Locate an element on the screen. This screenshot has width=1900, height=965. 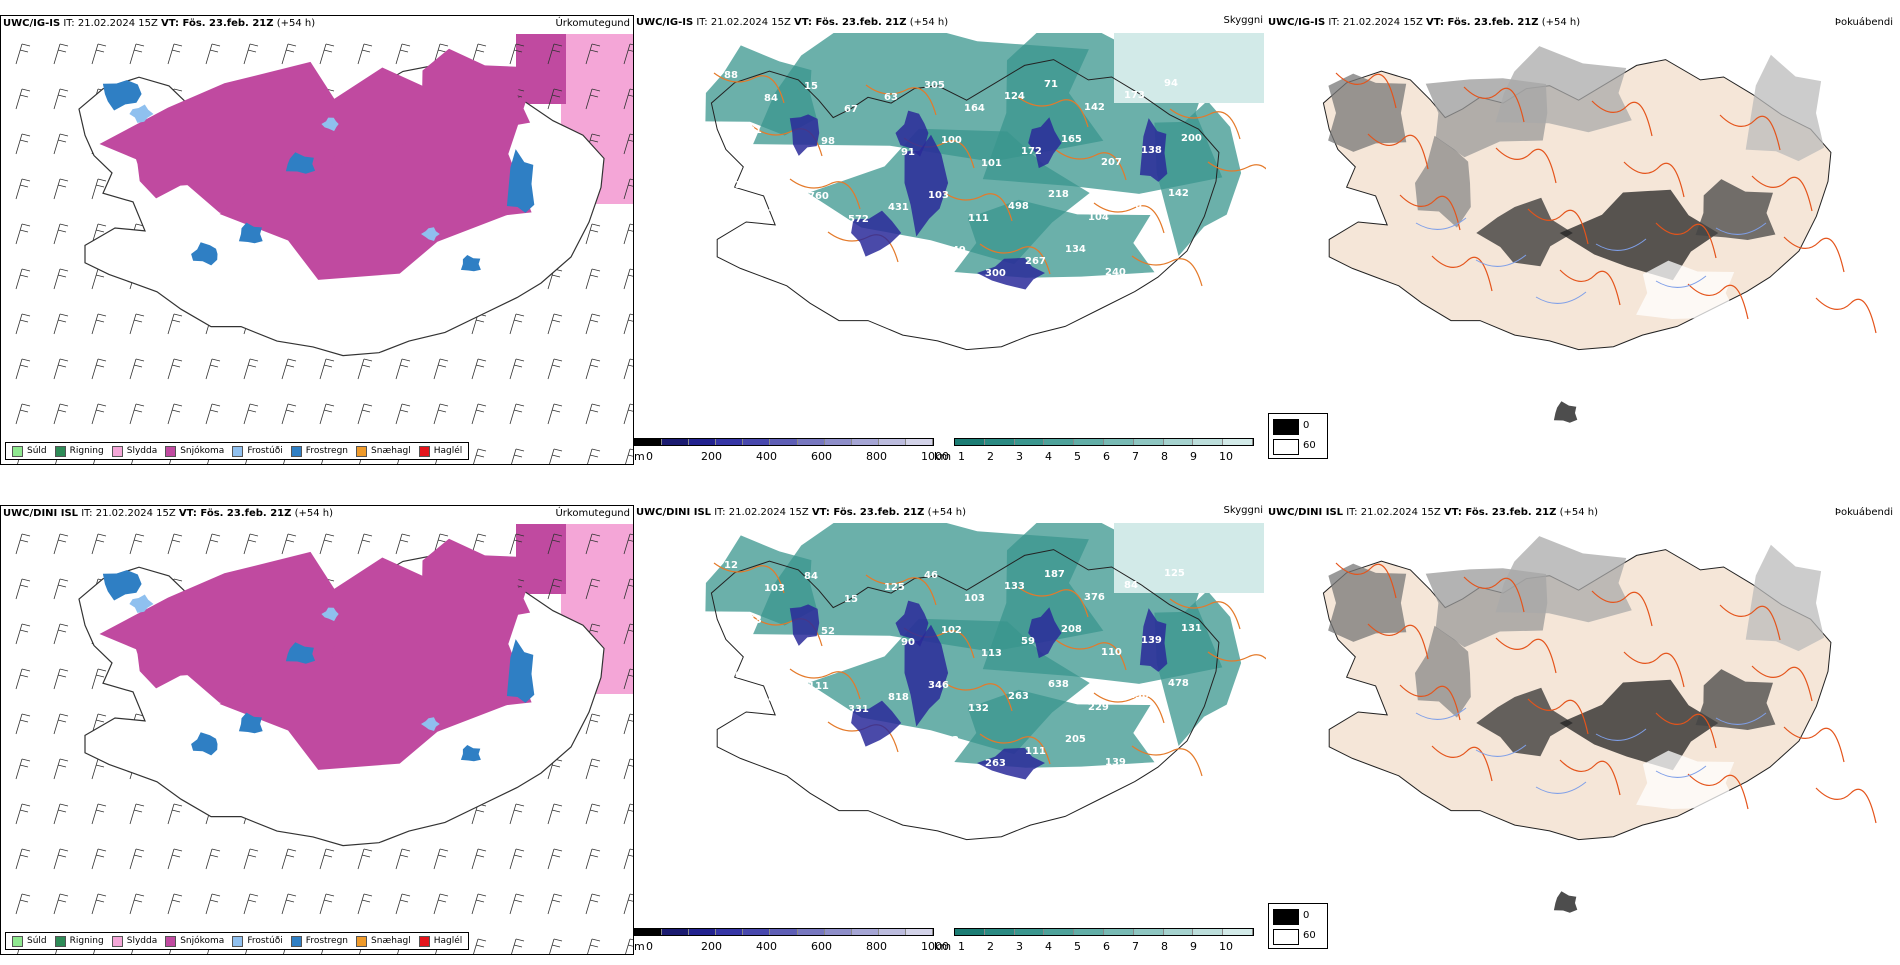
colorbar-unit: km is located at coordinates (943, 946).